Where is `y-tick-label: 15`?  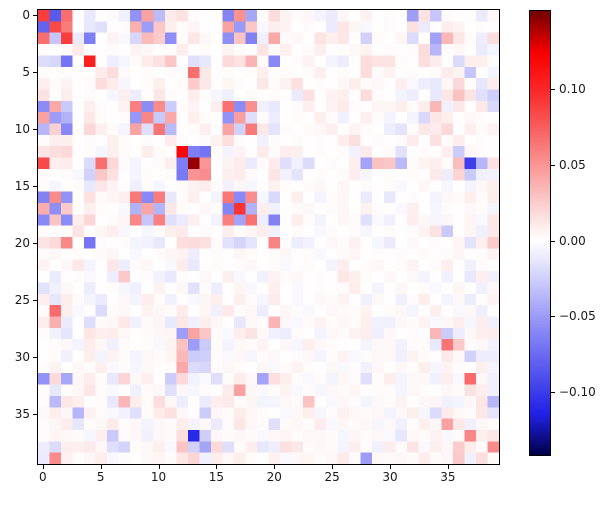 y-tick-label: 15 is located at coordinates (22, 185).